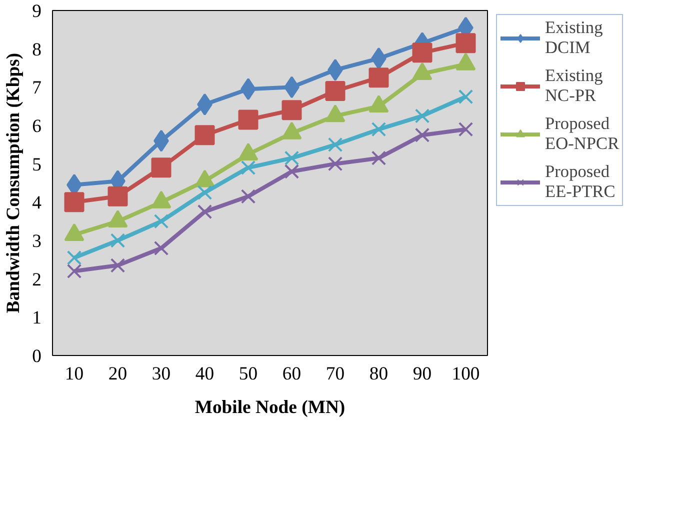  I want to click on y-tick-label: 0, so click(37, 356).